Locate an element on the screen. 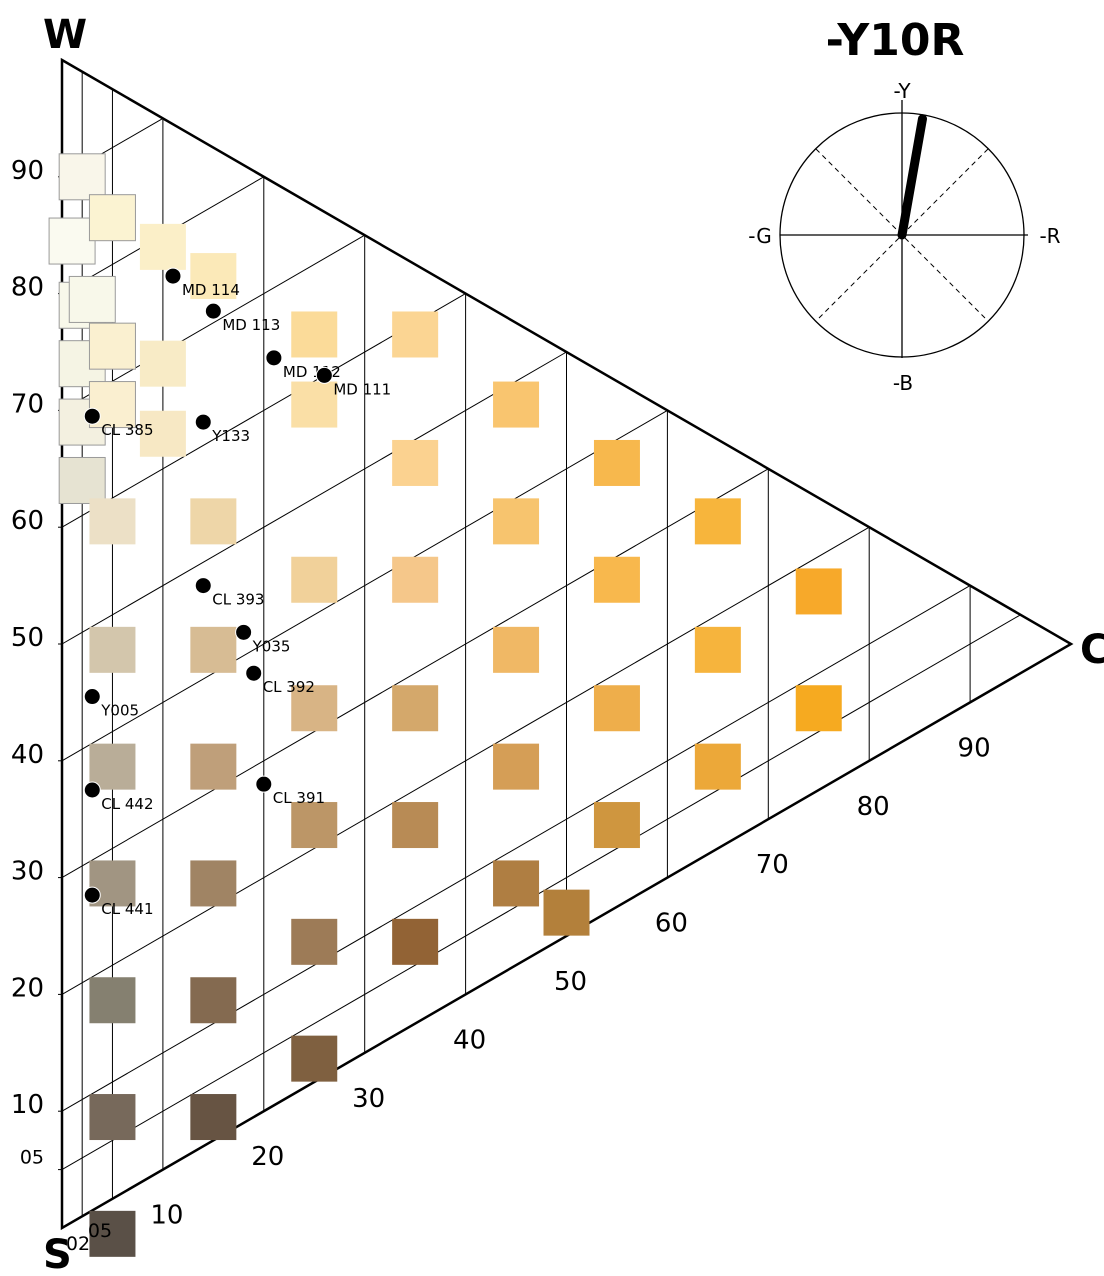 The height and width of the screenshot is (1276, 1104). sample-label: CL 442 is located at coordinates (127, 804).